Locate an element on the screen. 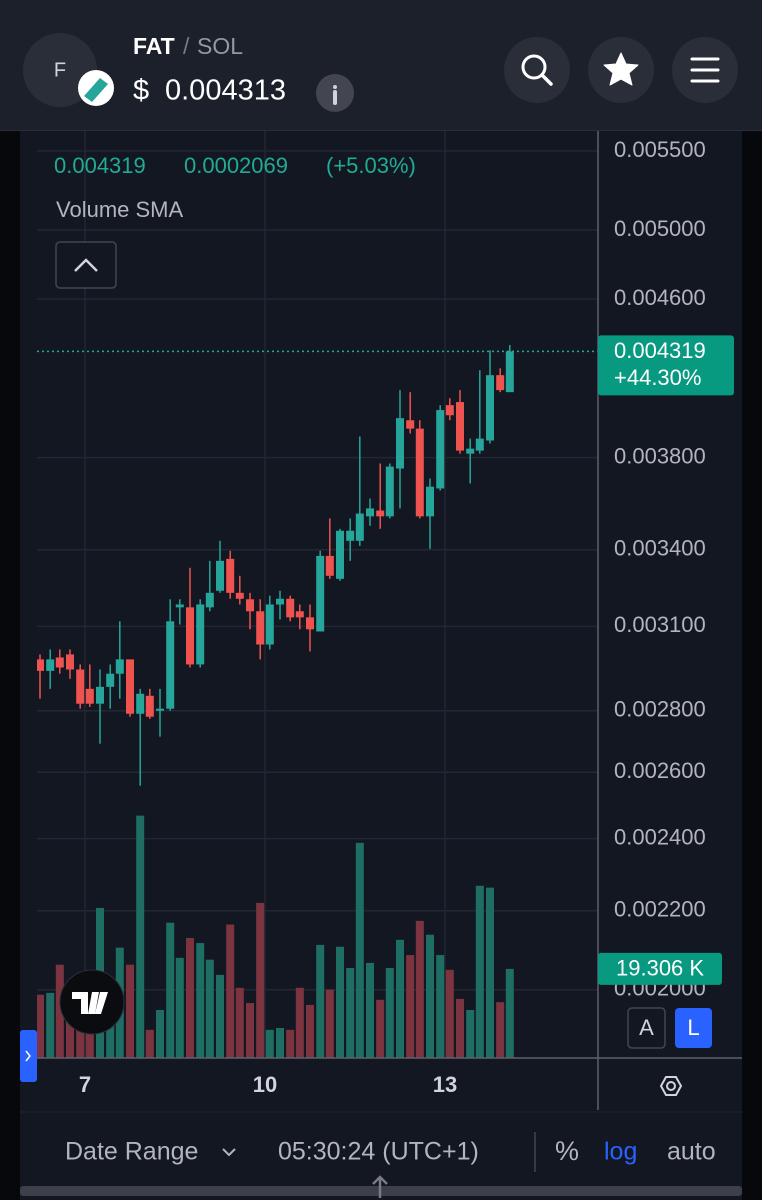  percent-toggle: % is located at coordinates (567, 1151).